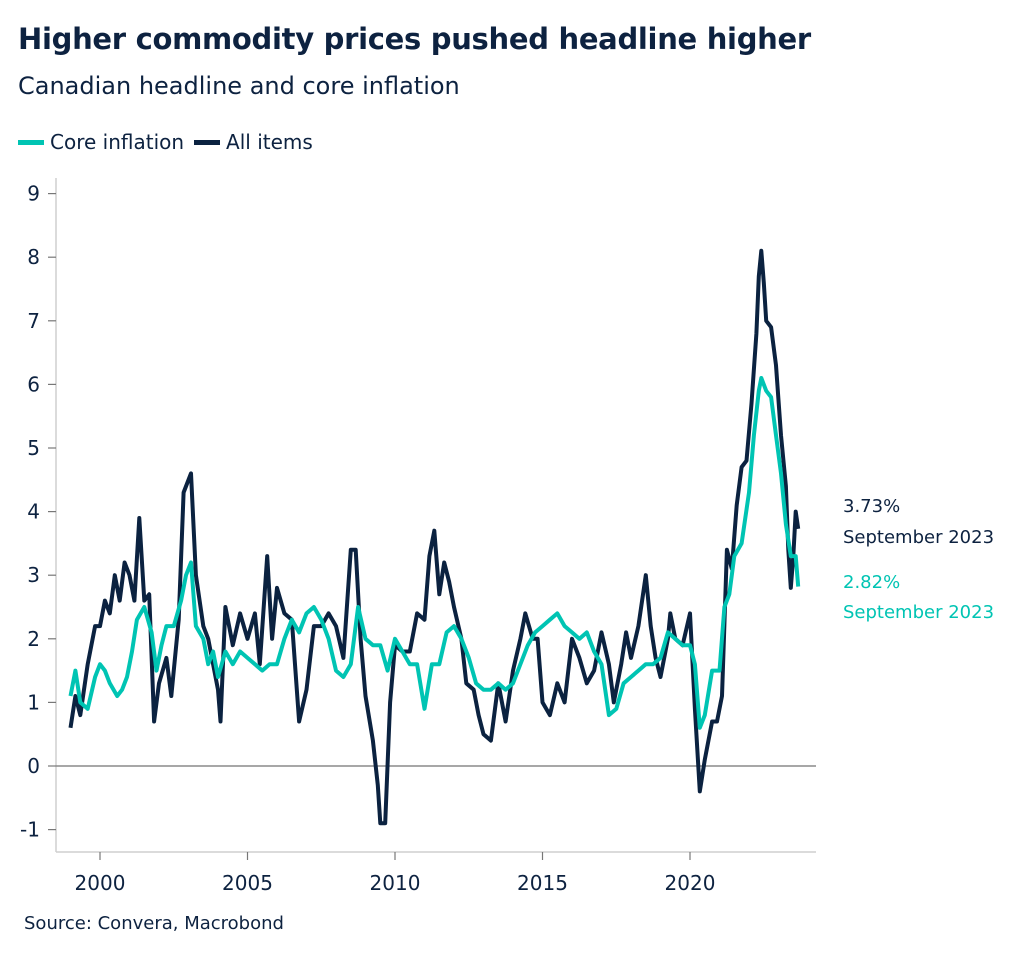  What do you see at coordinates (269, 142) in the screenshot?
I see `legend-label-all-items: All items` at bounding box center [269, 142].